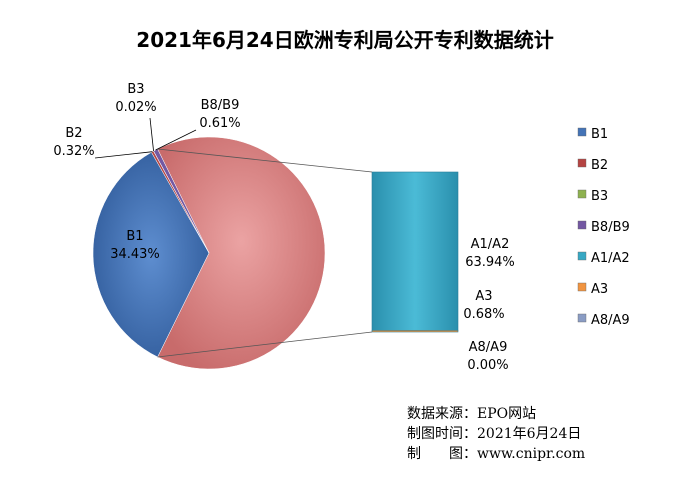 The image size is (690, 483). Describe the element at coordinates (610, 320) in the screenshot. I see `legend-label: A8/A9` at that location.